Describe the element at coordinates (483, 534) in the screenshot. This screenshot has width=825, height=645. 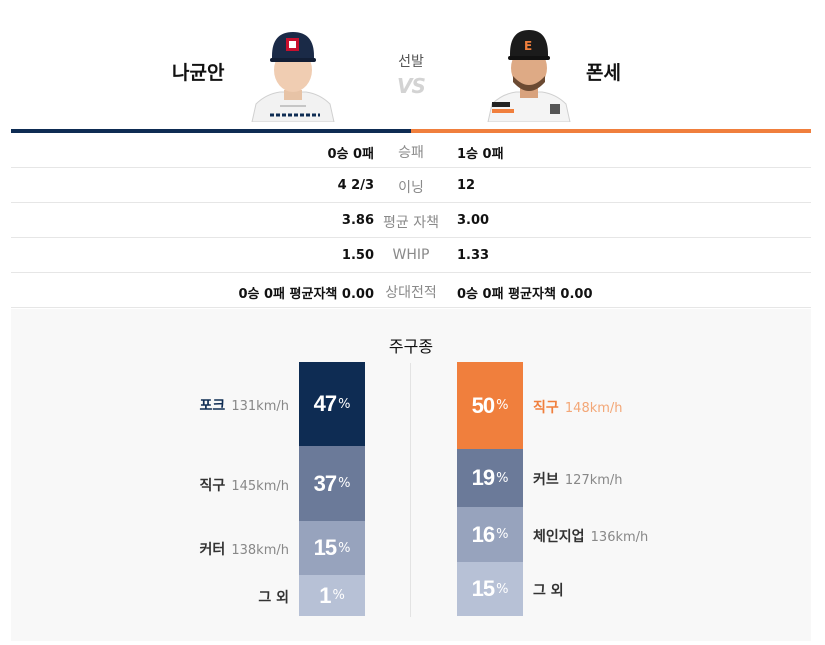
I see `home-pitch-percent: 16` at that location.